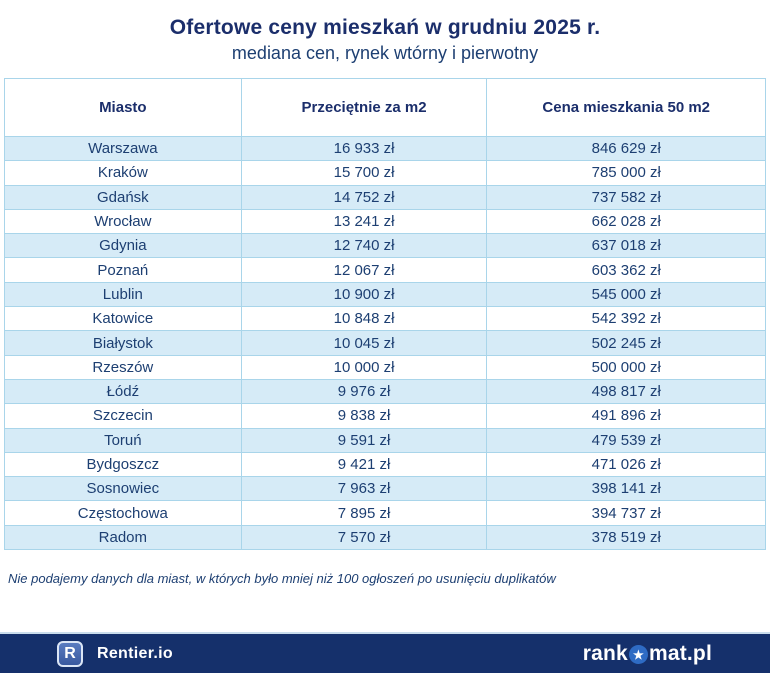 Image resolution: width=770 pixels, height=673 pixels. I want to click on table-row: Białystok 10 045 zł 502 245 zł, so click(385, 343).